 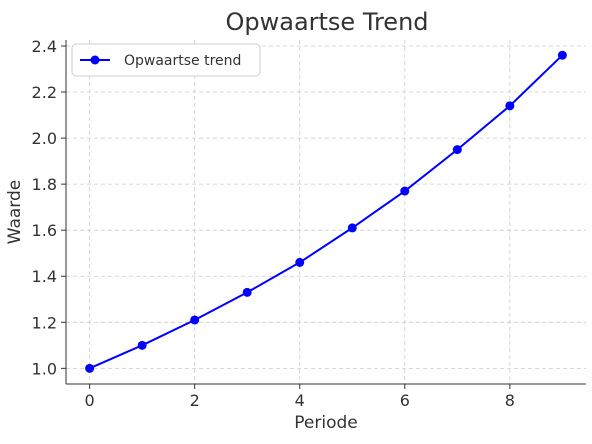 I want to click on legend-box, so click(x=166, y=60).